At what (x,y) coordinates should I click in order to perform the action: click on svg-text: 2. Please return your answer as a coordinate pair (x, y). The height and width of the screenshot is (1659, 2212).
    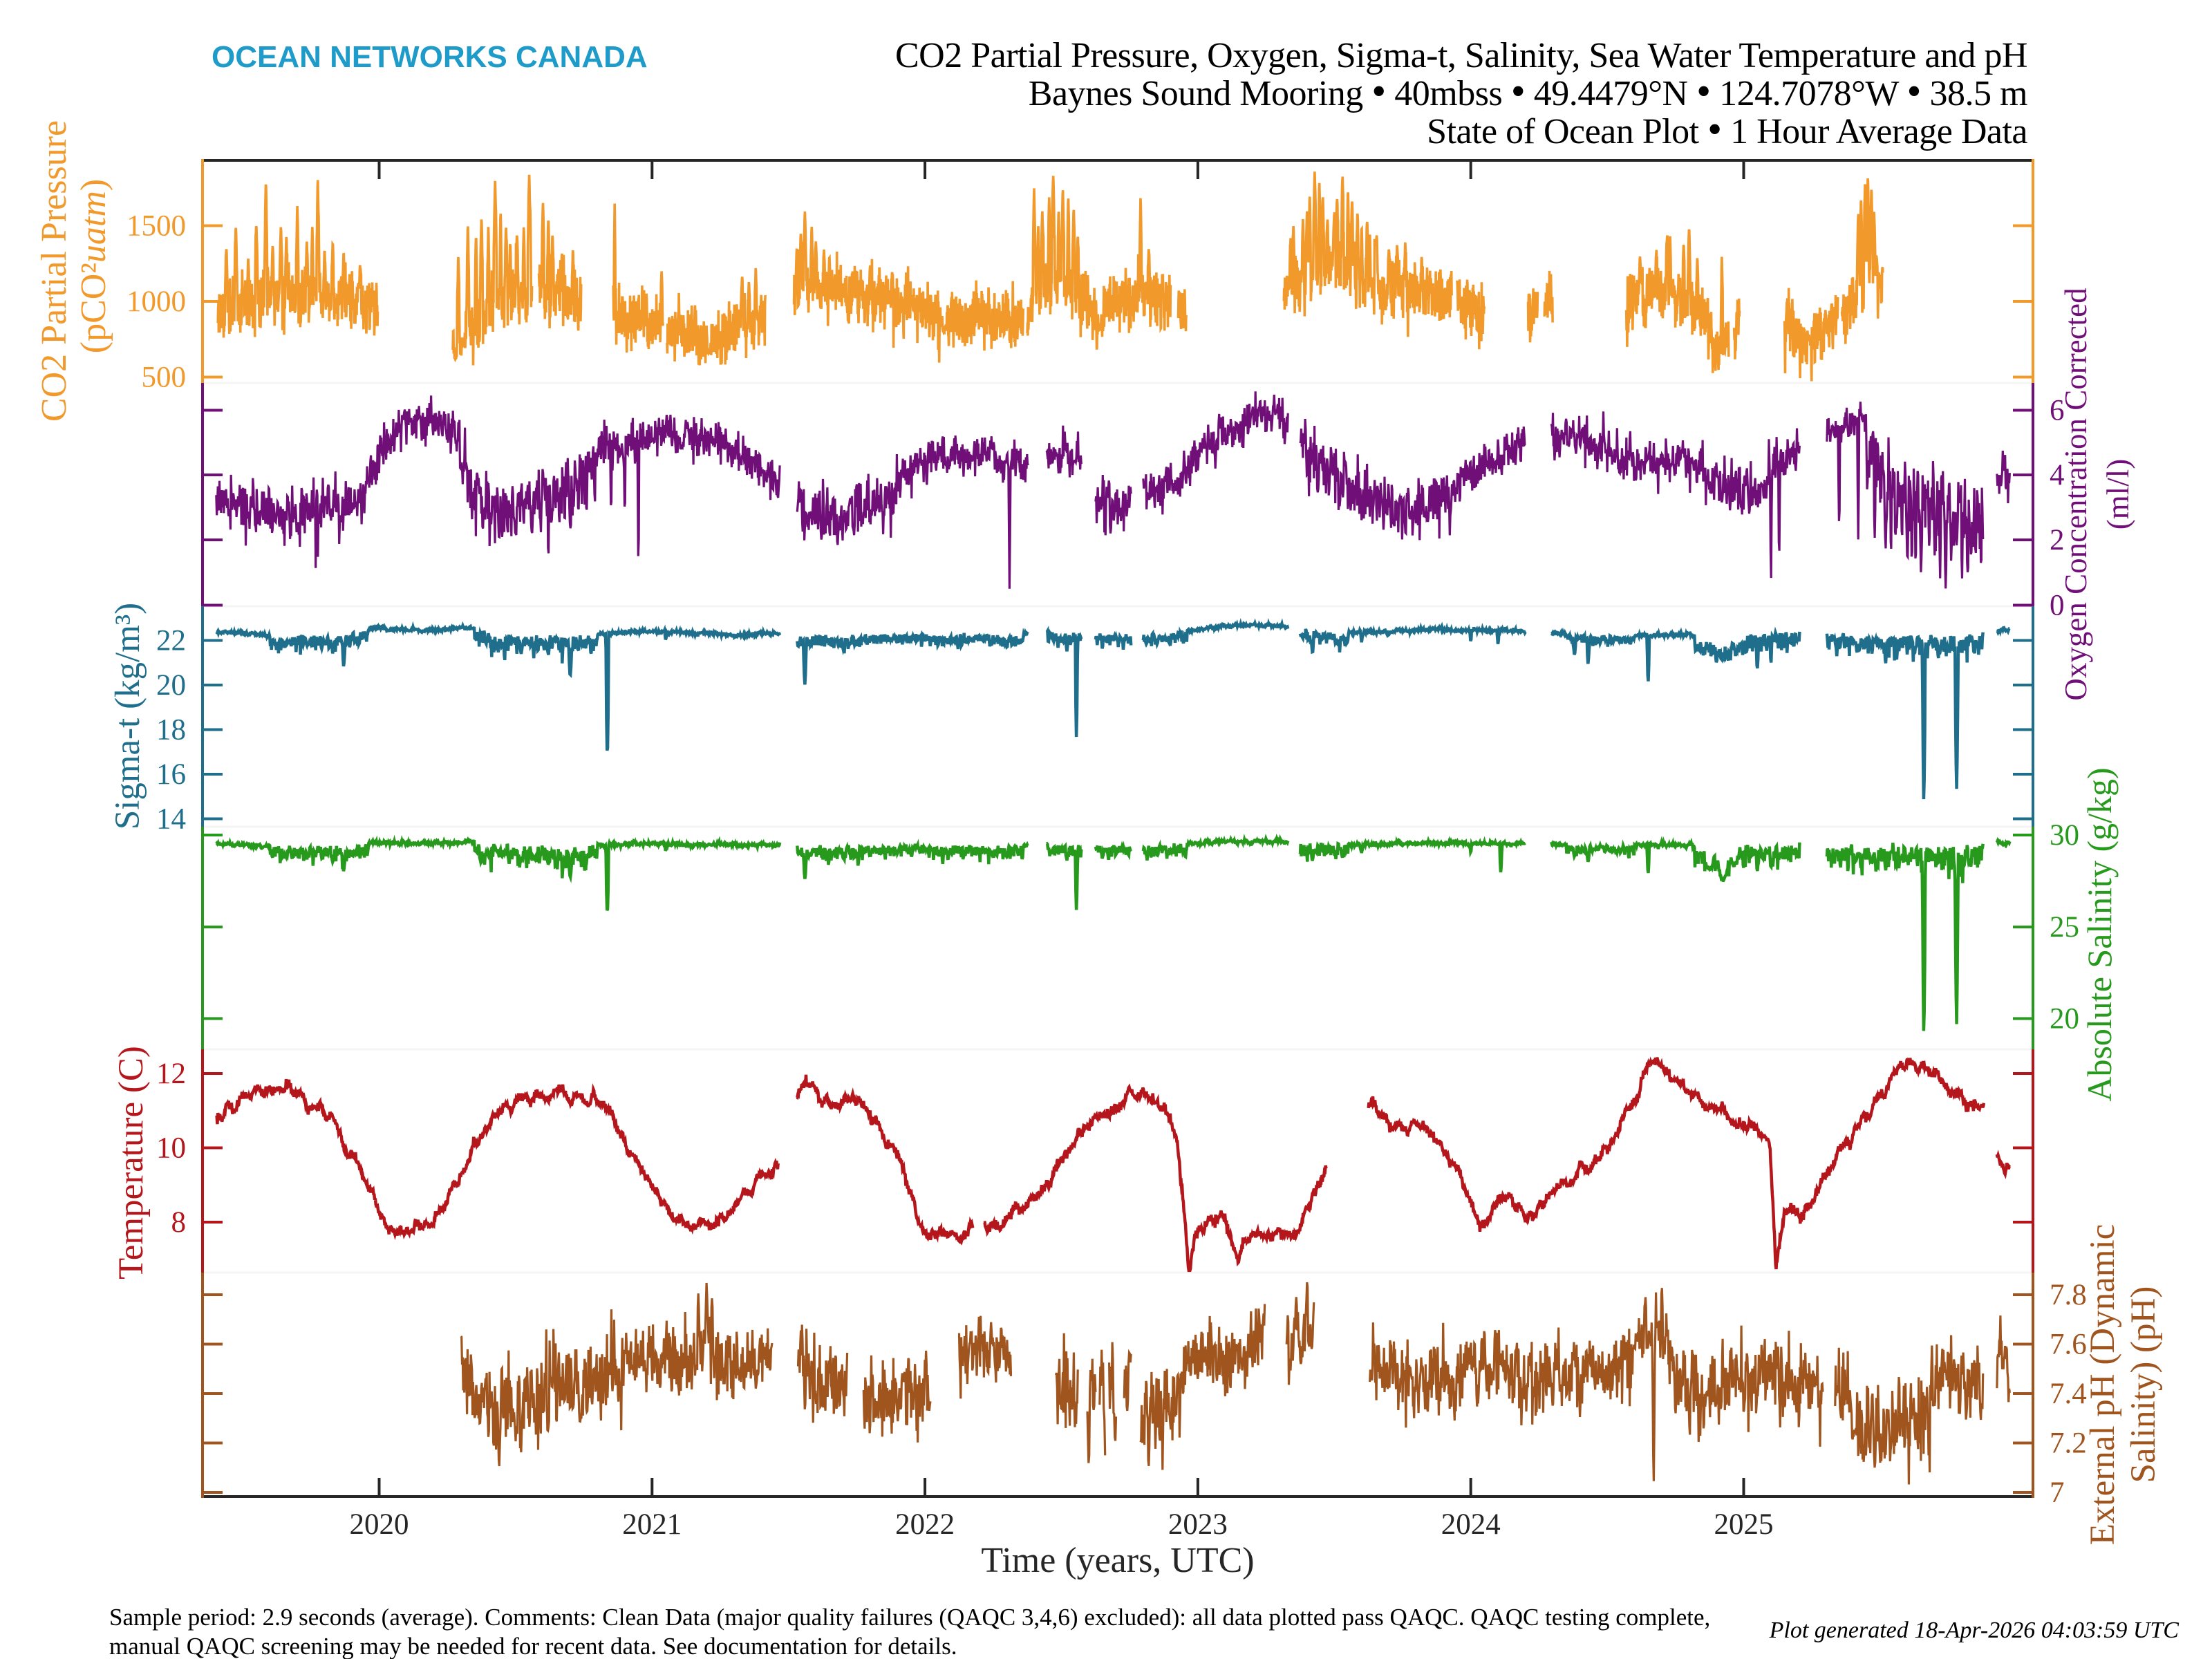
    Looking at the image, I should click on (2057, 540).